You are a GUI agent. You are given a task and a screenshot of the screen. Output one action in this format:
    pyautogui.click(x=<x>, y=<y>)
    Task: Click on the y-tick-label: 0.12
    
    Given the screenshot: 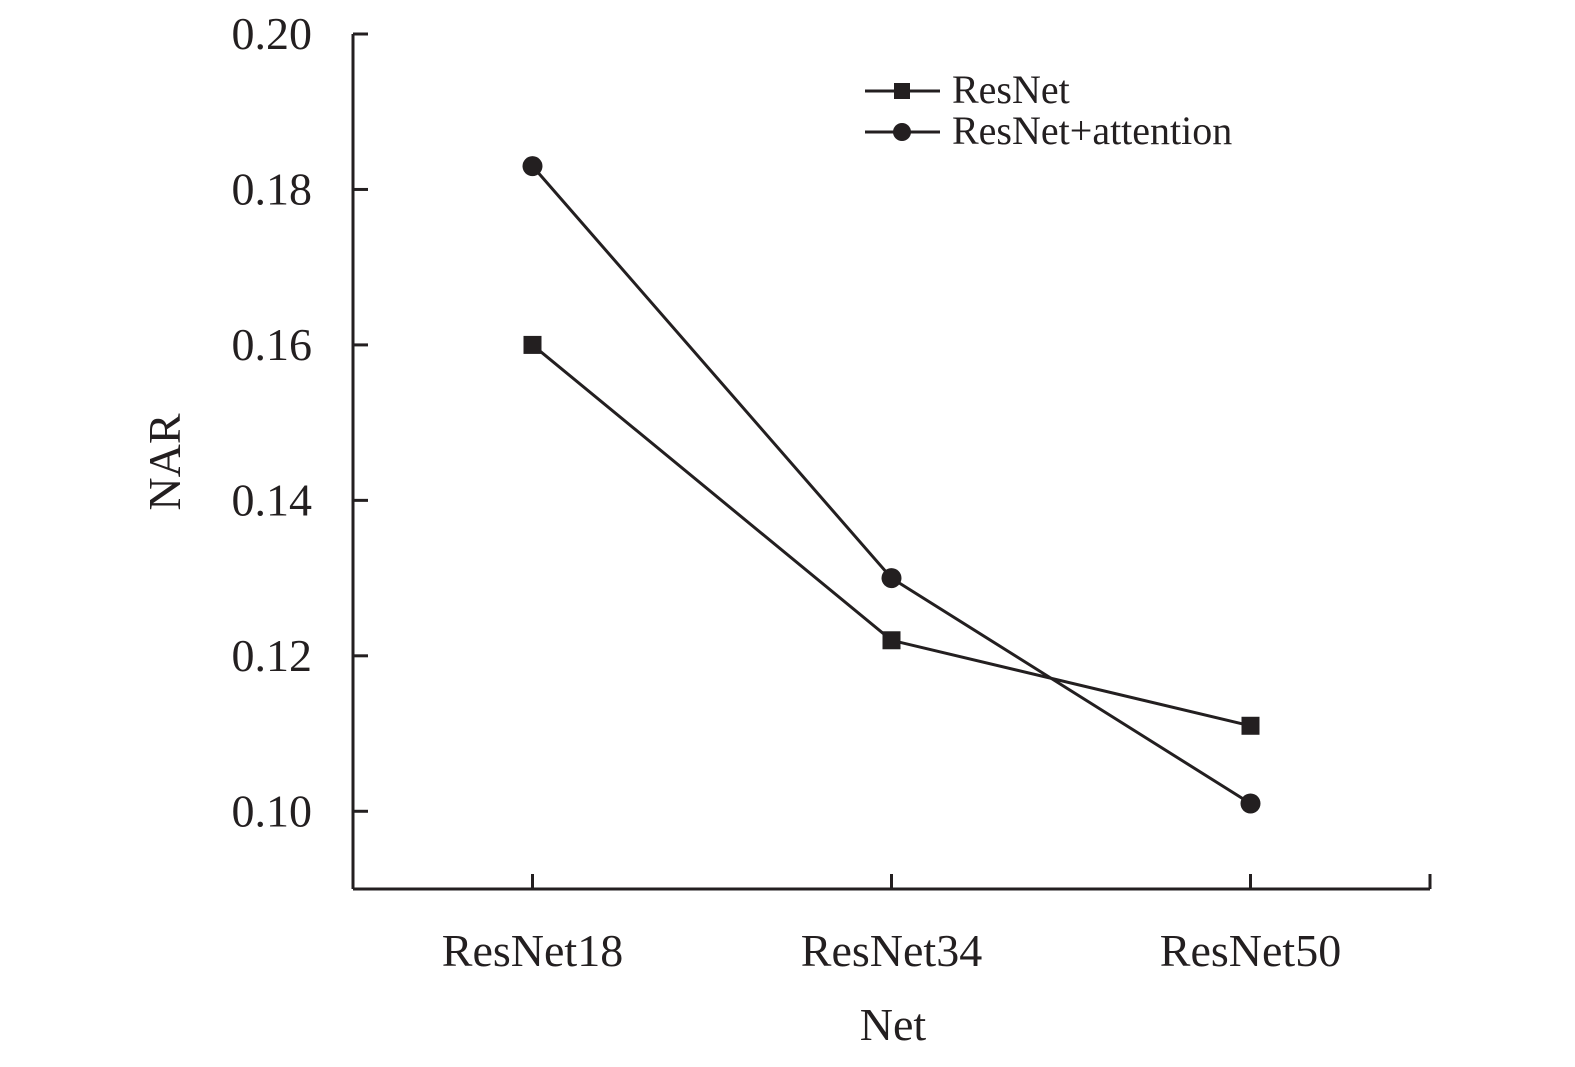 What is the action you would take?
    pyautogui.click(x=272, y=655)
    